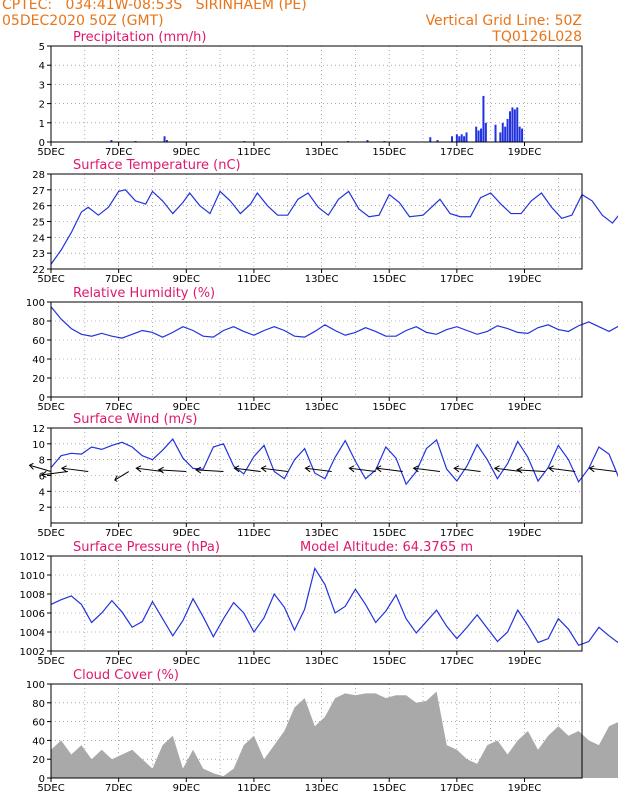  Describe the element at coordinates (135, 419) in the screenshot. I see `panel-title: Surface Wind (m/s)` at that location.